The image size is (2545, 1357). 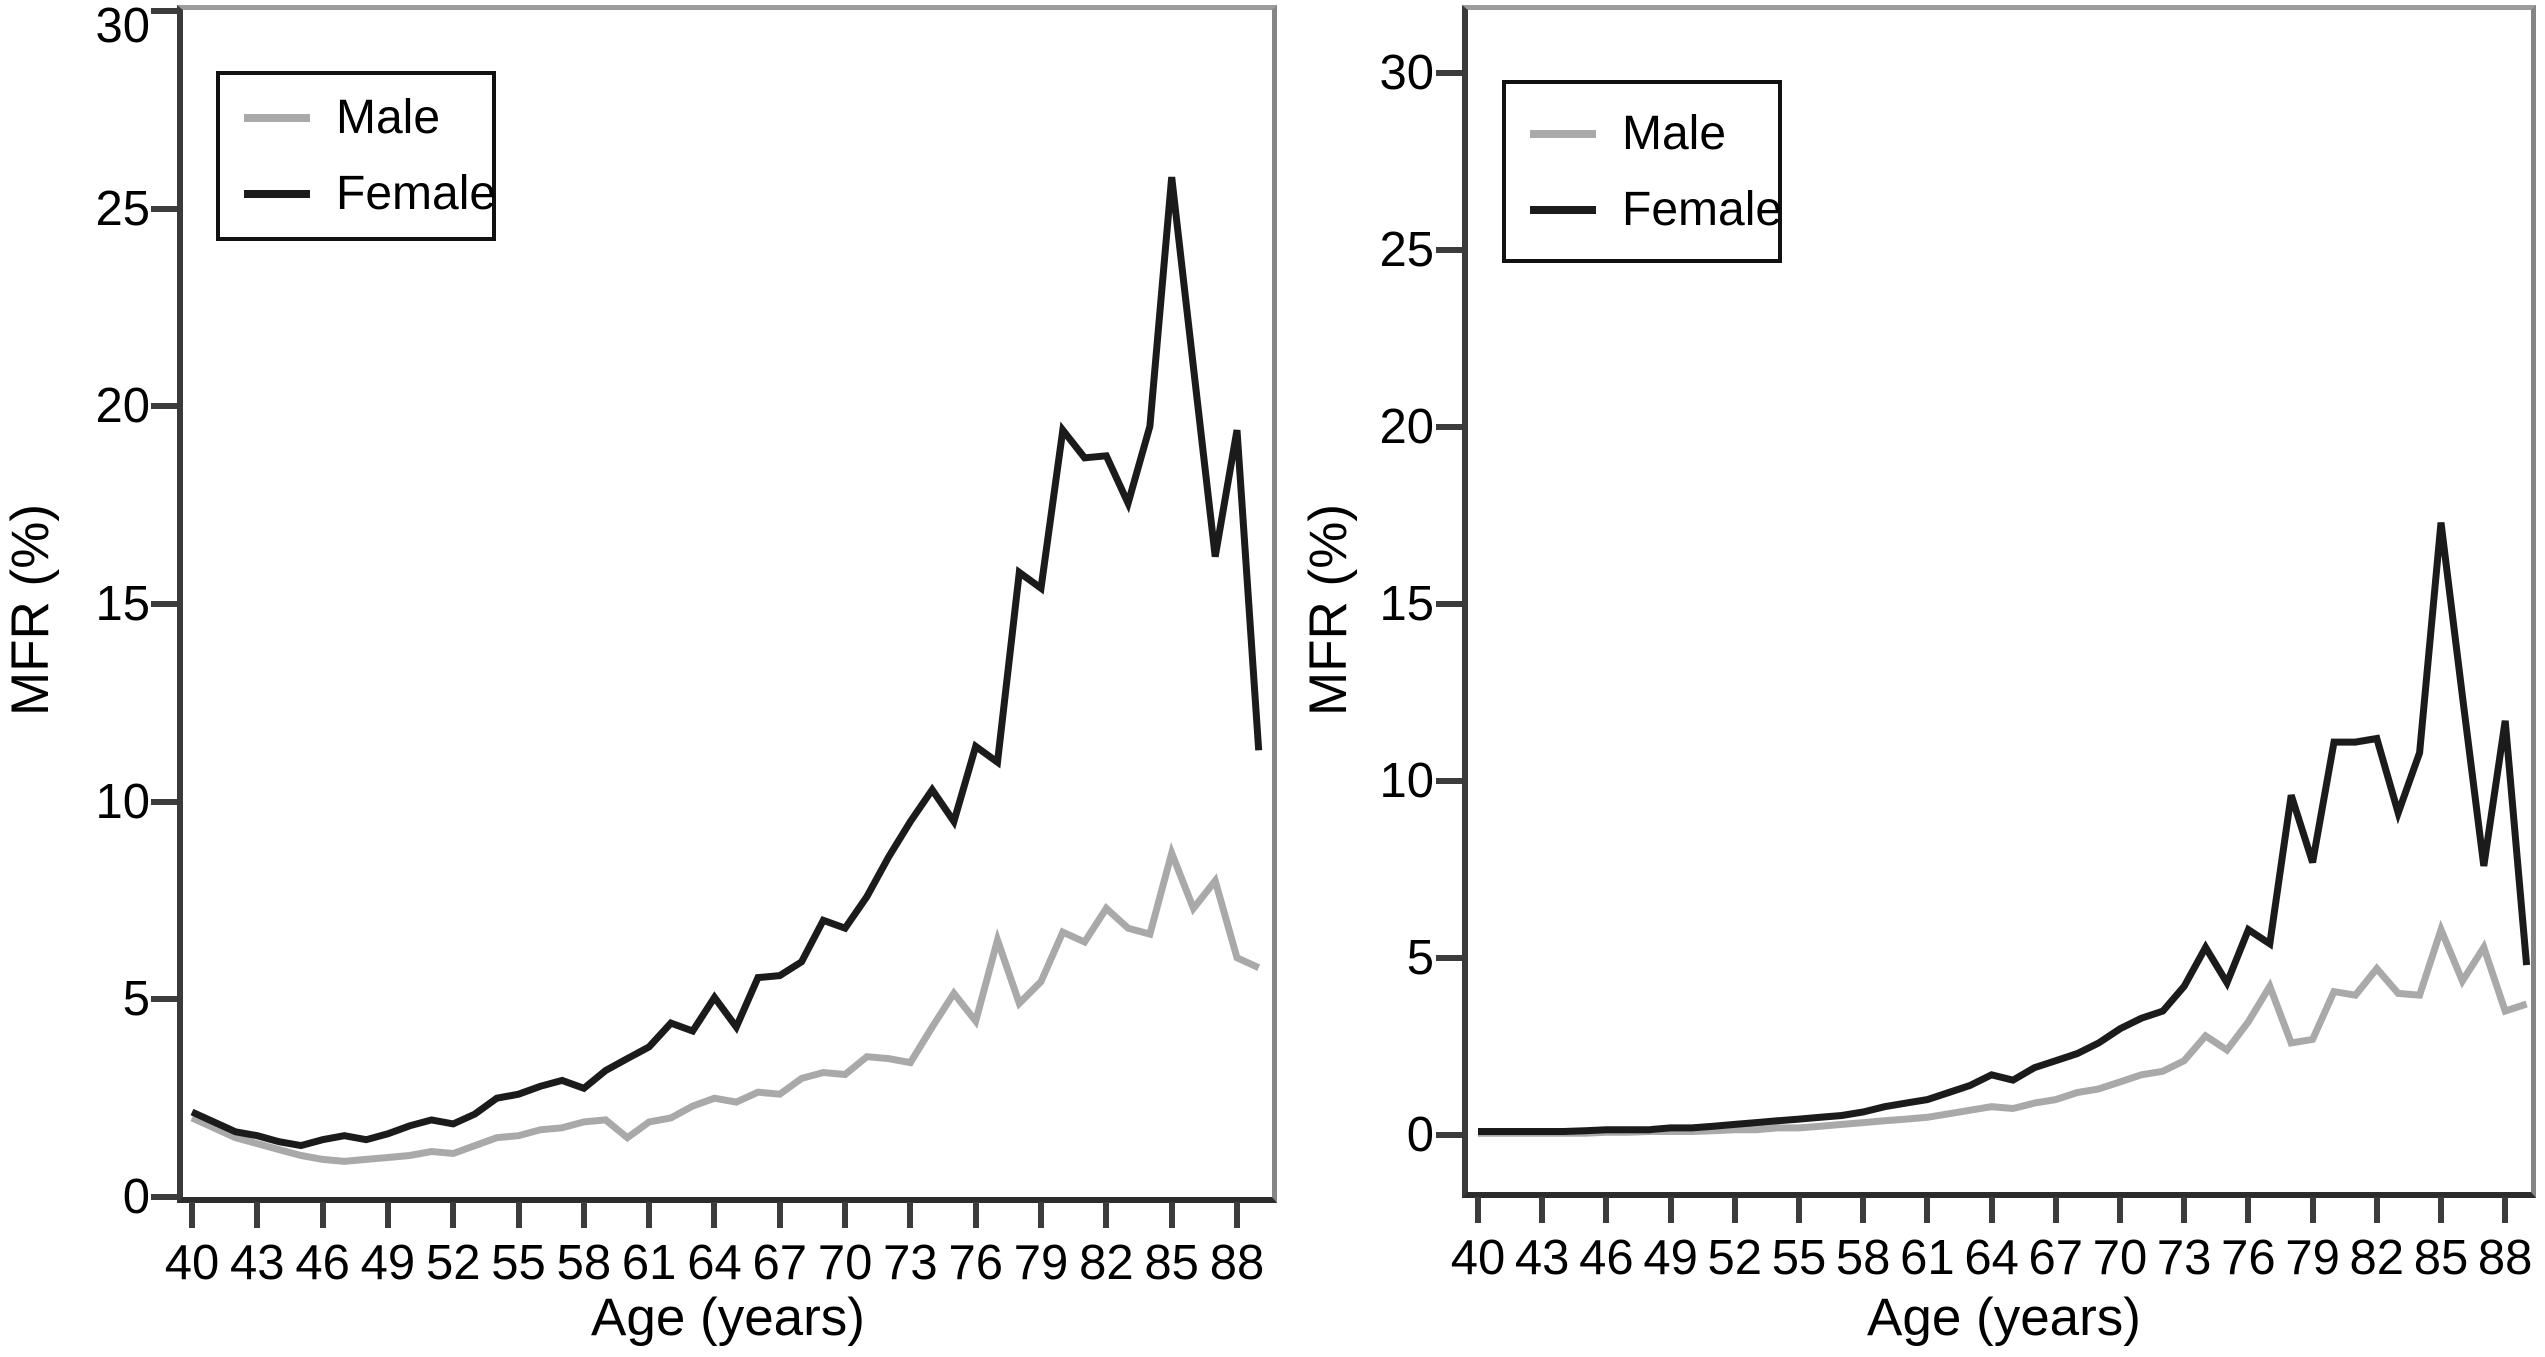 I want to click on x-tick-label: 49, so click(x=1670, y=1258).